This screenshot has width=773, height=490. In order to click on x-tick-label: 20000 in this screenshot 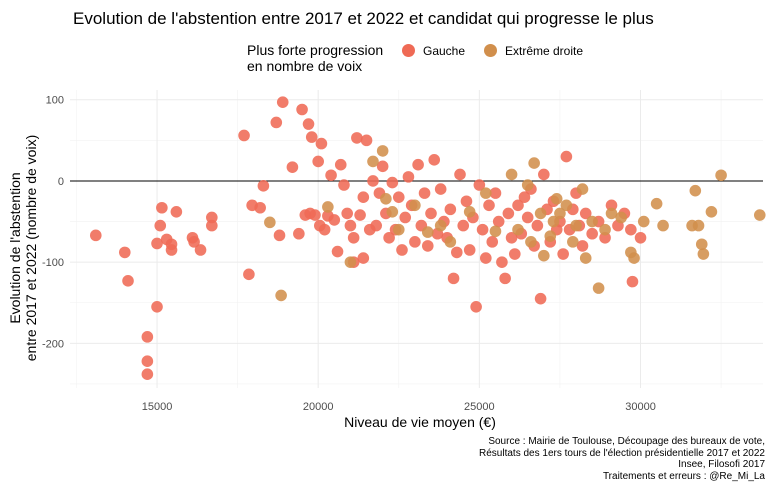, I will do `click(318, 407)`.